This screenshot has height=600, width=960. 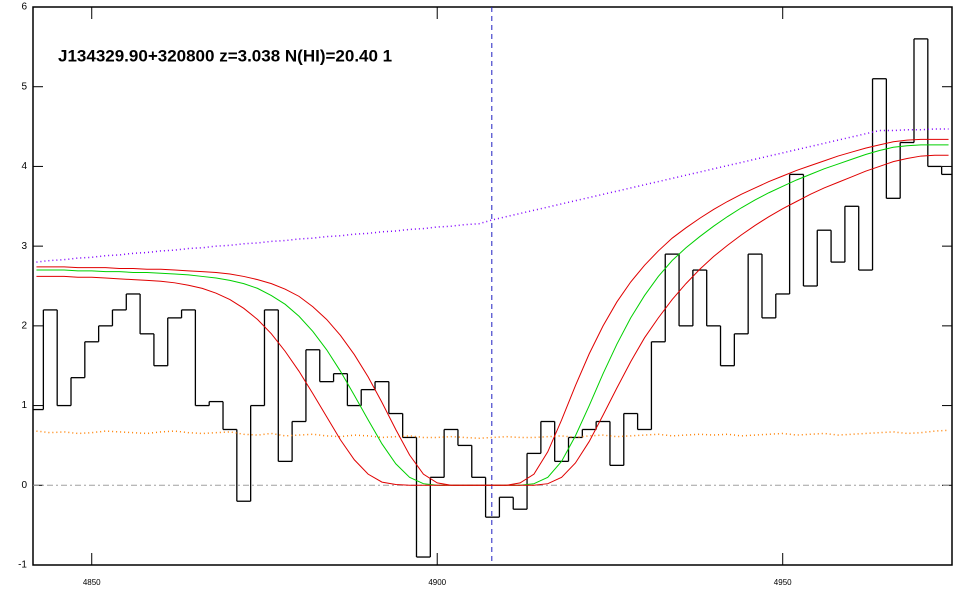 What do you see at coordinates (22, 565) in the screenshot?
I see `y-tick-label: -1` at bounding box center [22, 565].